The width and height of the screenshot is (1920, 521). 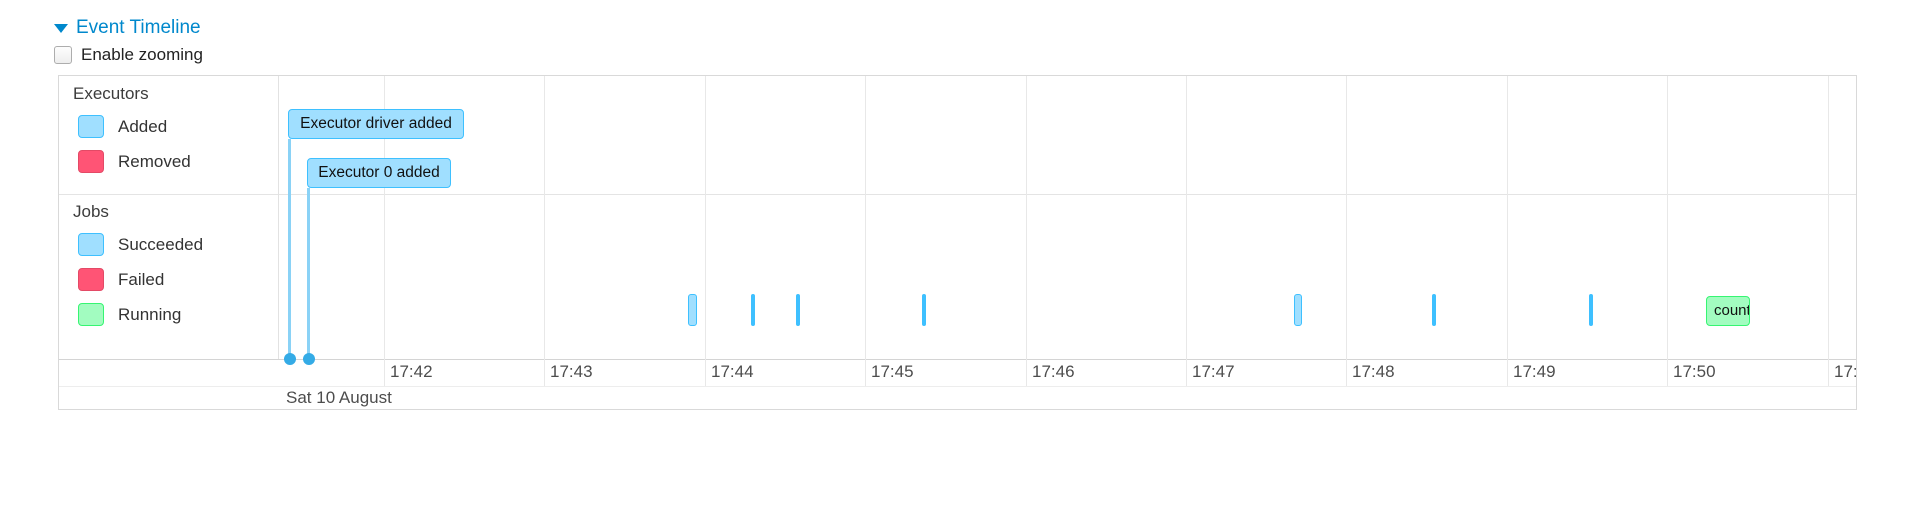 I want to click on legend-label: Succeeded, so click(x=161, y=244).